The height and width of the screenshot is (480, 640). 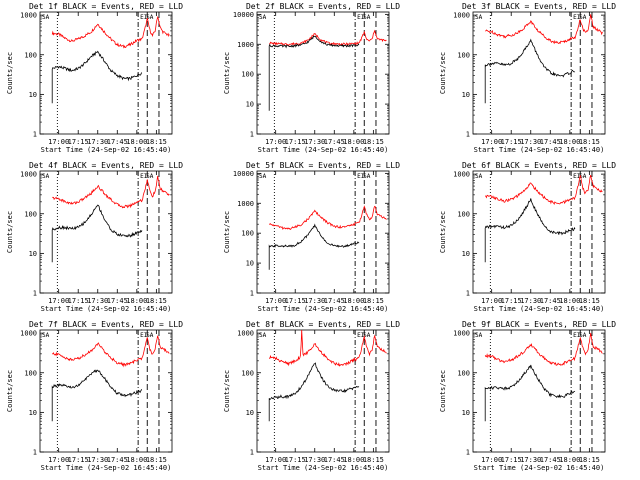 What do you see at coordinates (323, 6) in the screenshot?
I see `panel-title: Det 2f BLACK = Events, RED = LLD` at bounding box center [323, 6].